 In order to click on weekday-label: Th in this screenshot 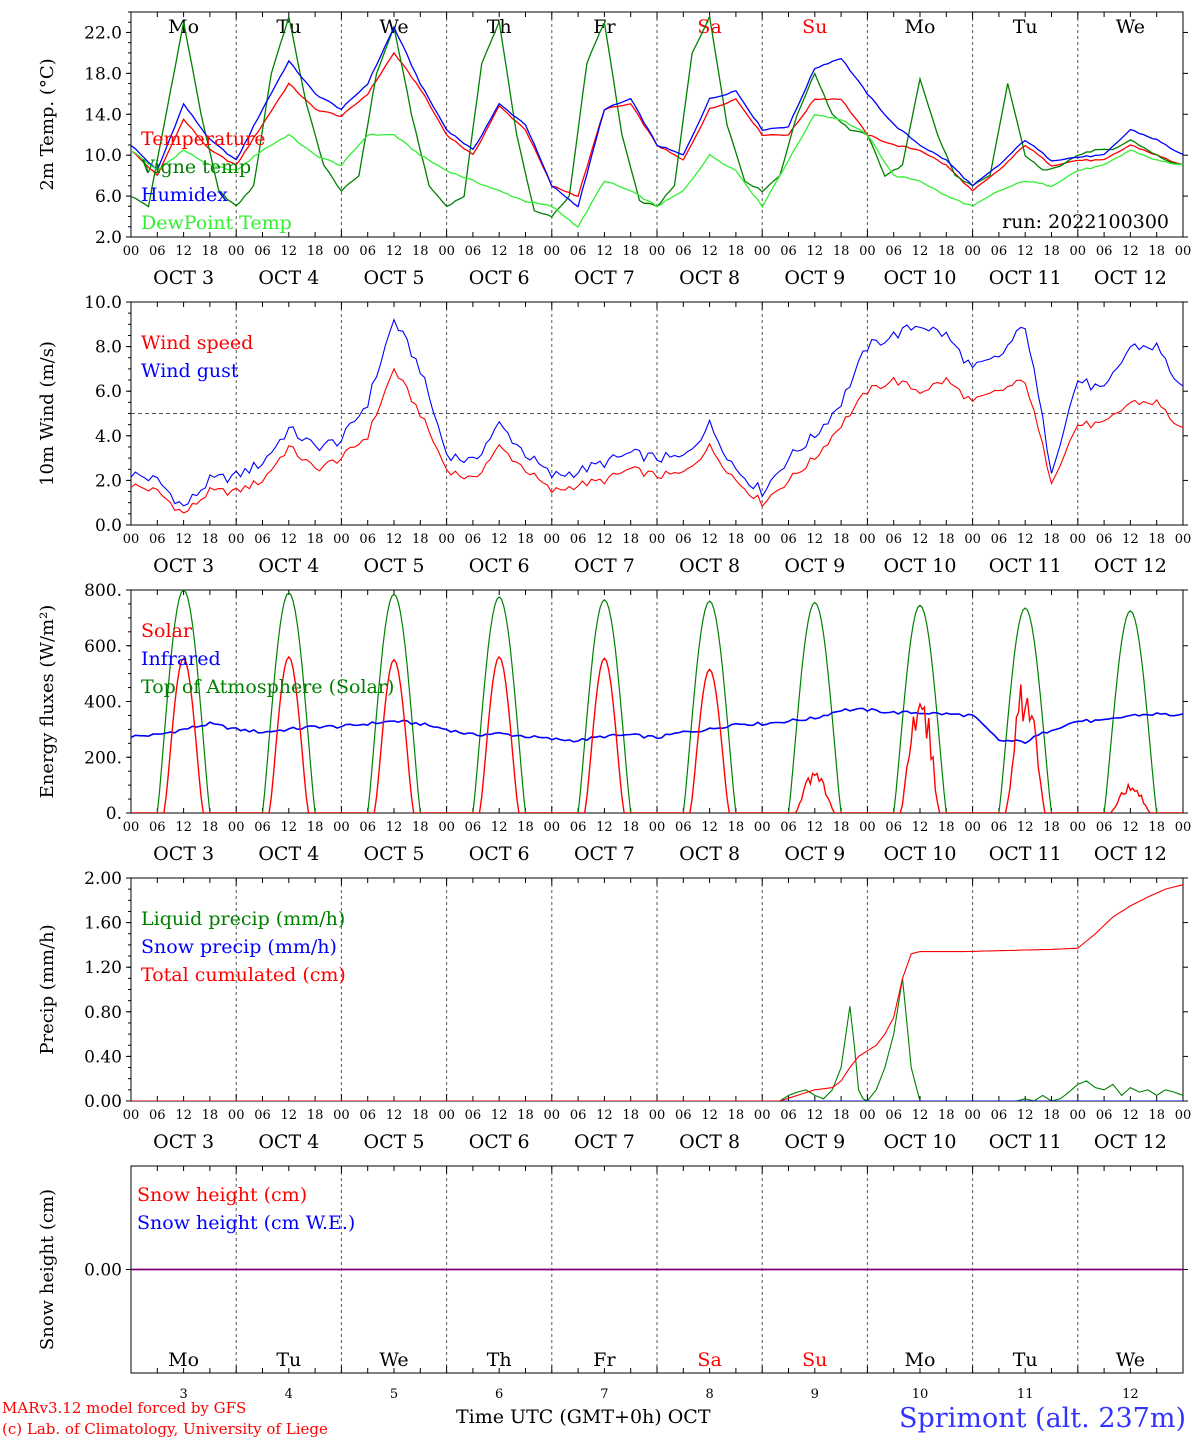, I will do `click(499, 1360)`.